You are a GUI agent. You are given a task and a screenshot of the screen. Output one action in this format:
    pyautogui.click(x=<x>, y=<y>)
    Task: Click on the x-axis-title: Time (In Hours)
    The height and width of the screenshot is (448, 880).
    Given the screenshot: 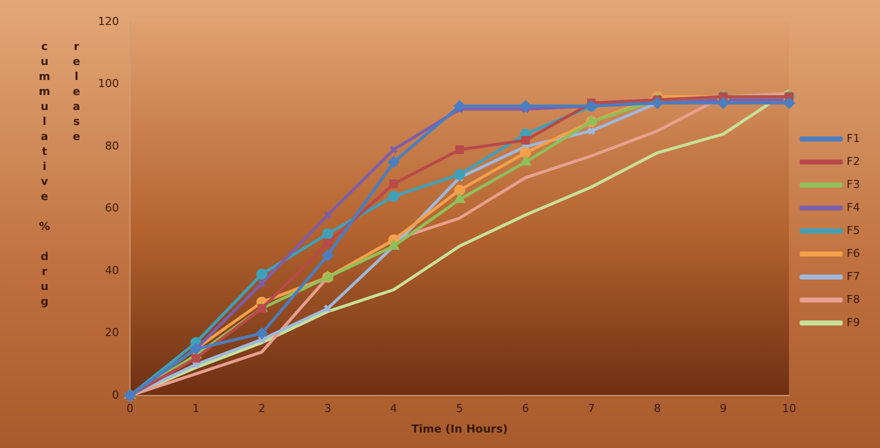 What is the action you would take?
    pyautogui.click(x=459, y=429)
    